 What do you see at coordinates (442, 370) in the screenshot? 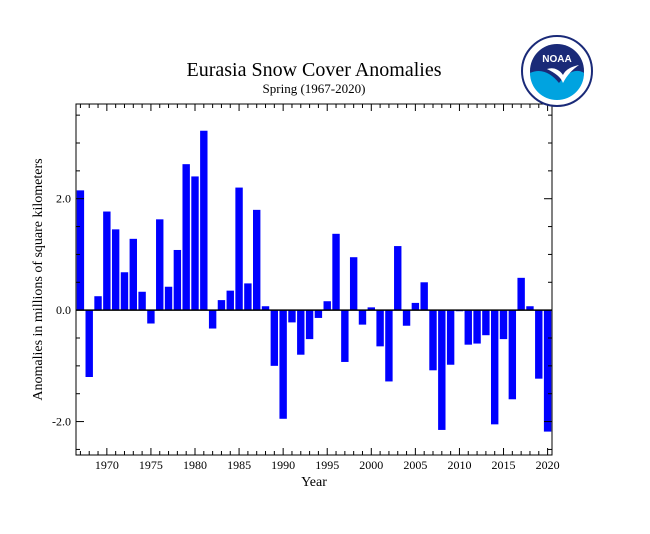
I see `bar-2008` at bounding box center [442, 370].